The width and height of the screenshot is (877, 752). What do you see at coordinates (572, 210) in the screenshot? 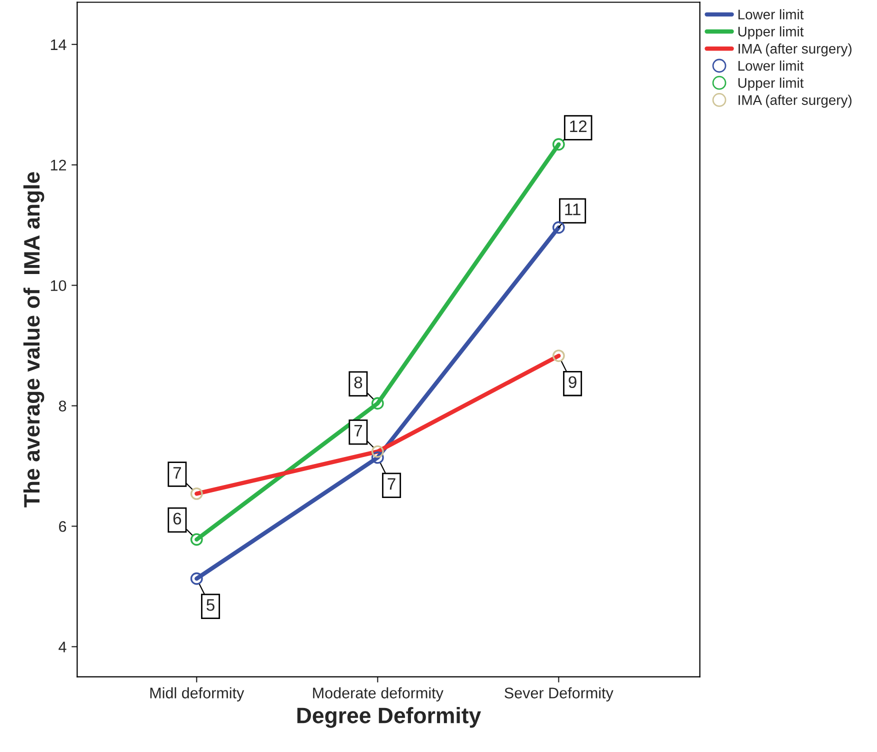
I see `data-label: 11` at bounding box center [572, 210].